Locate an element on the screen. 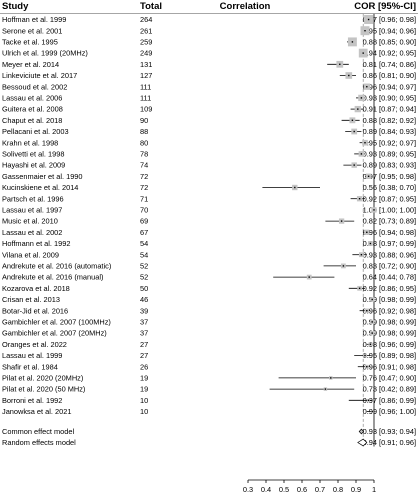 Image resolution: width=418 pixels, height=500 pixels. study-ci-text: 0.95 [0.94; 0.96] is located at coordinates (389, 30).